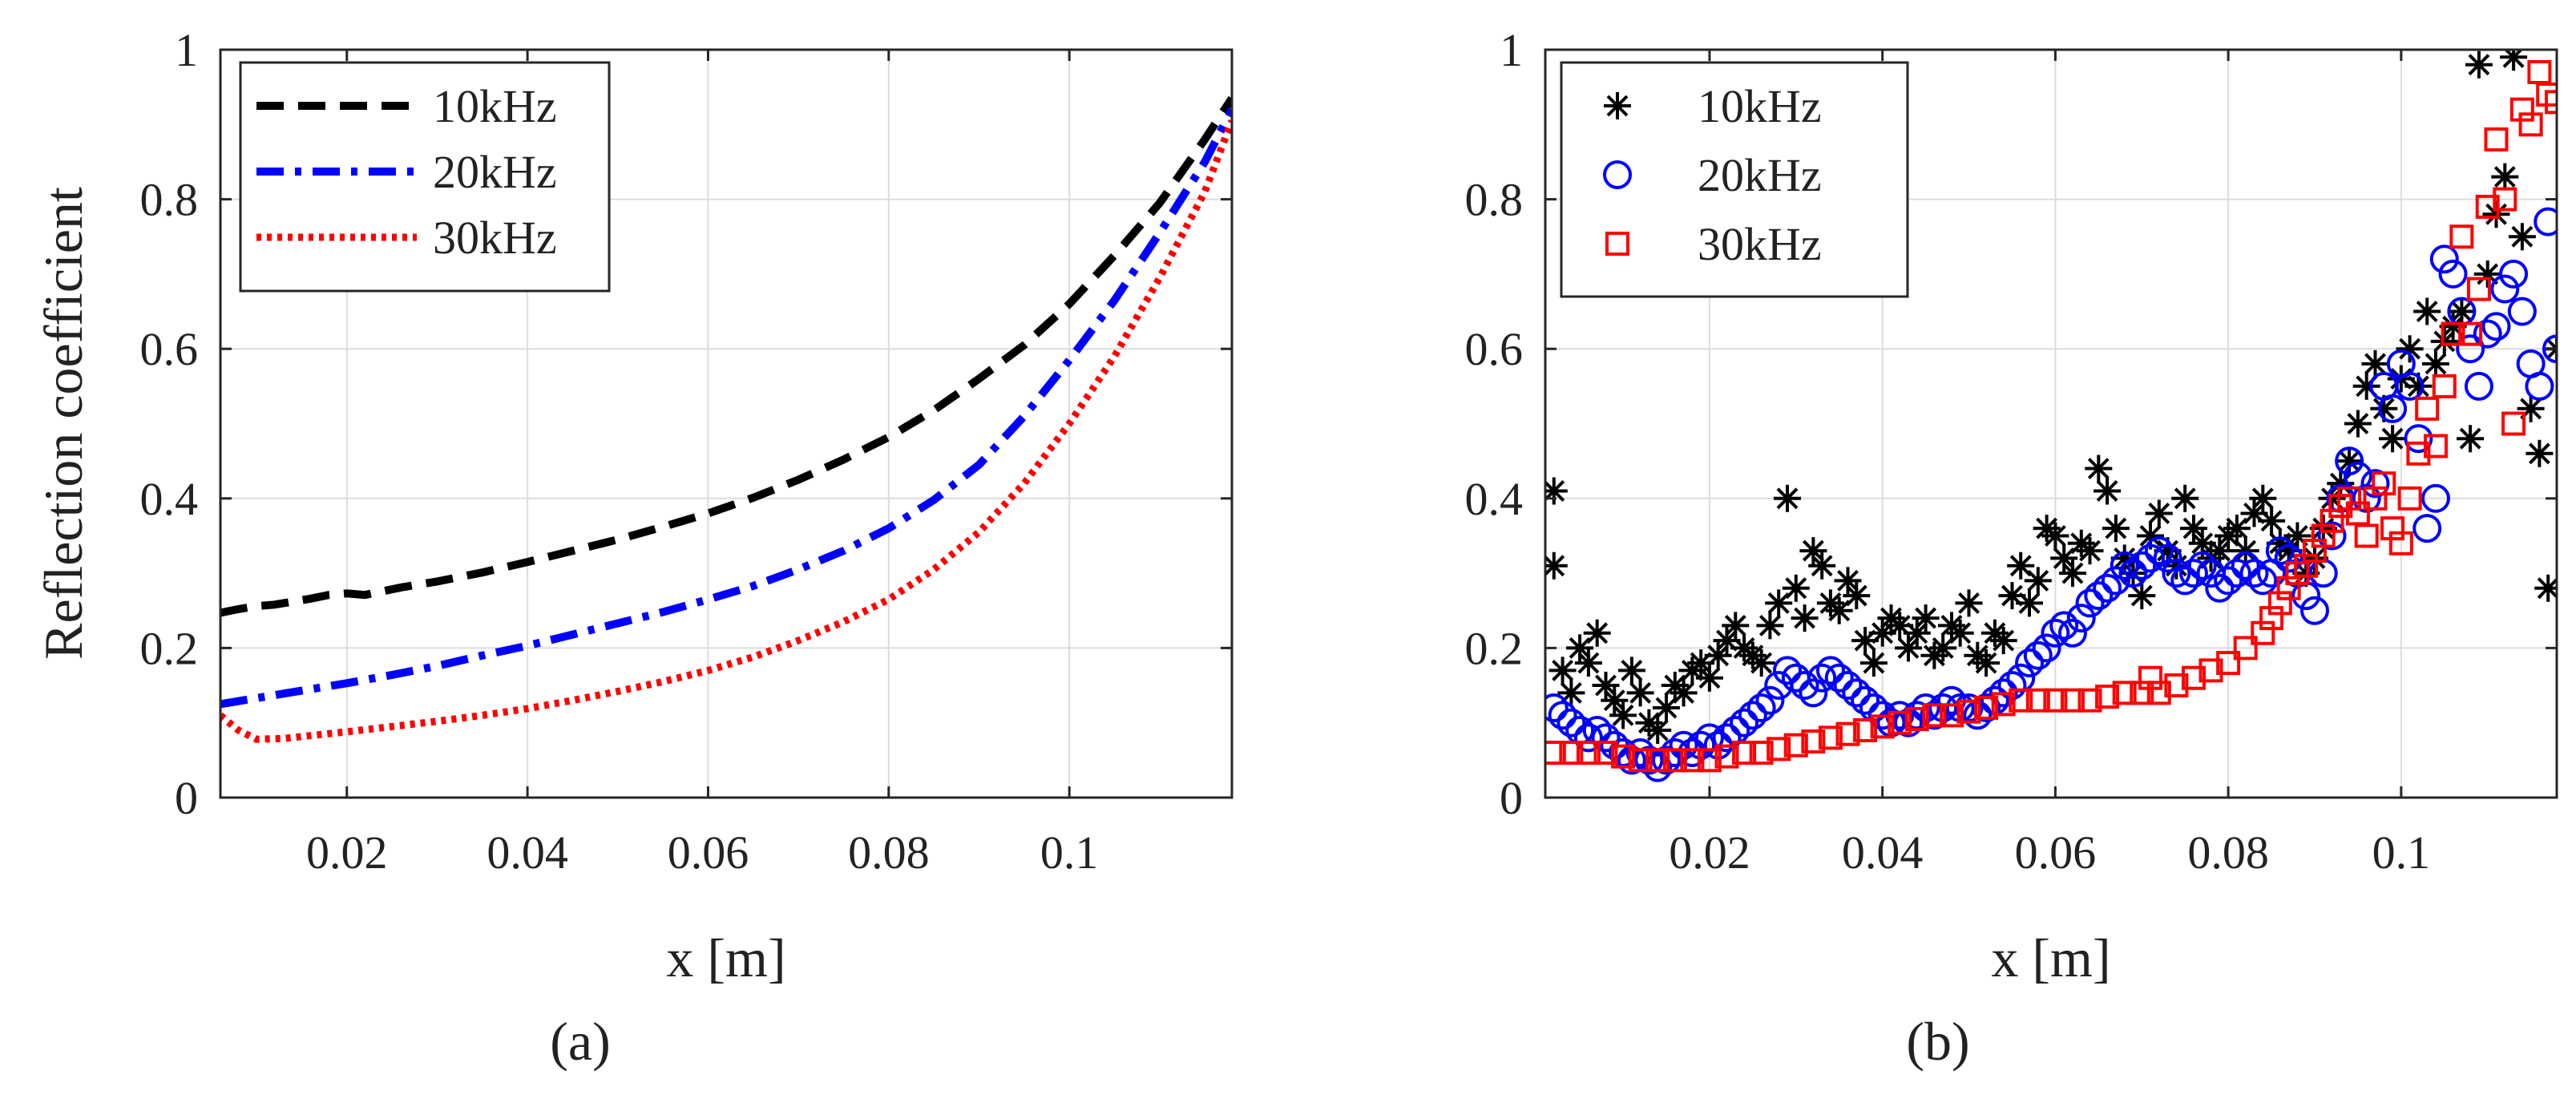 The height and width of the screenshot is (1107, 2576). I want to click on legend-marker-10kHz, so click(1617, 105).